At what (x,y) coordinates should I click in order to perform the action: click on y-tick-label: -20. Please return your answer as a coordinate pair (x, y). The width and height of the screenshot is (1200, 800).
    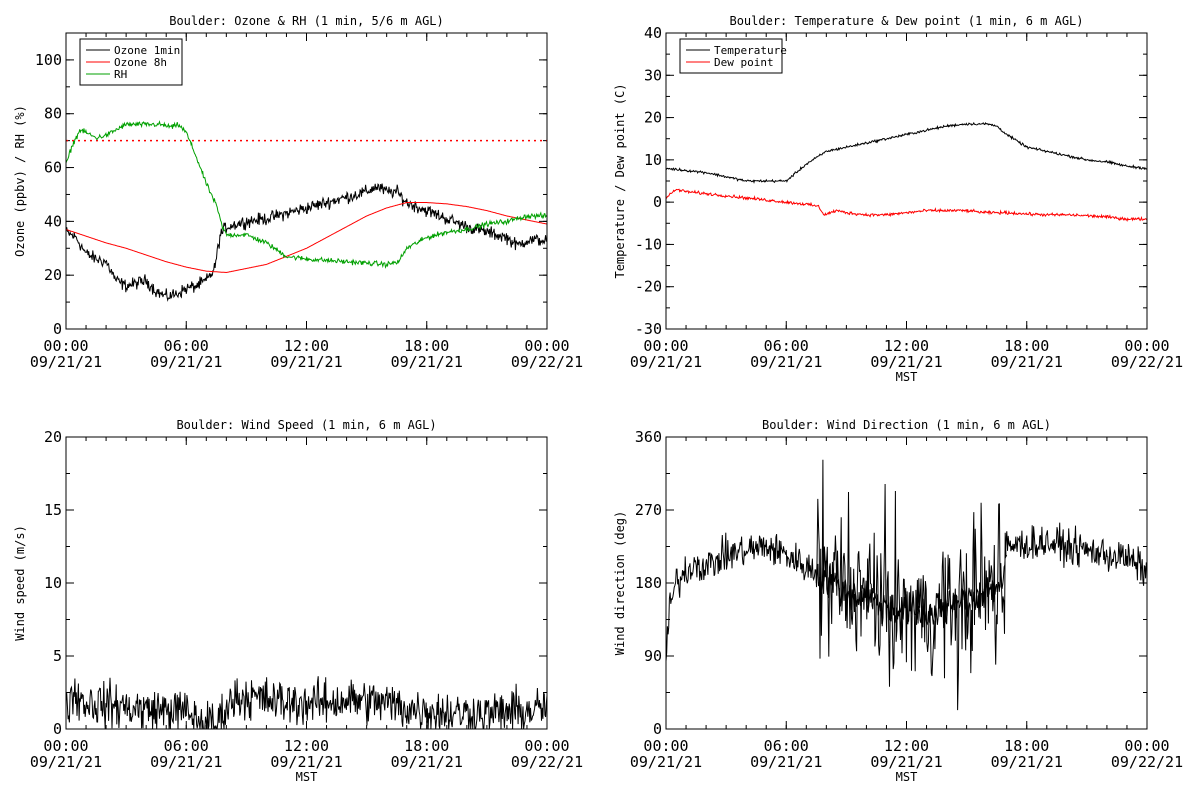
    Looking at the image, I should click on (648, 287).